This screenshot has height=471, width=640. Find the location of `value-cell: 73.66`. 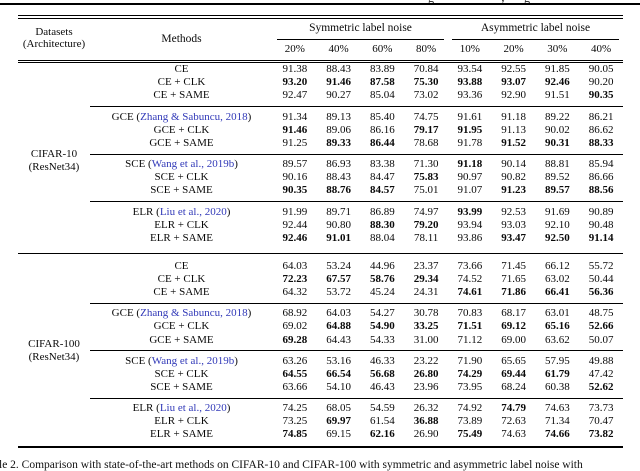

value-cell: 73.66 is located at coordinates (470, 265).